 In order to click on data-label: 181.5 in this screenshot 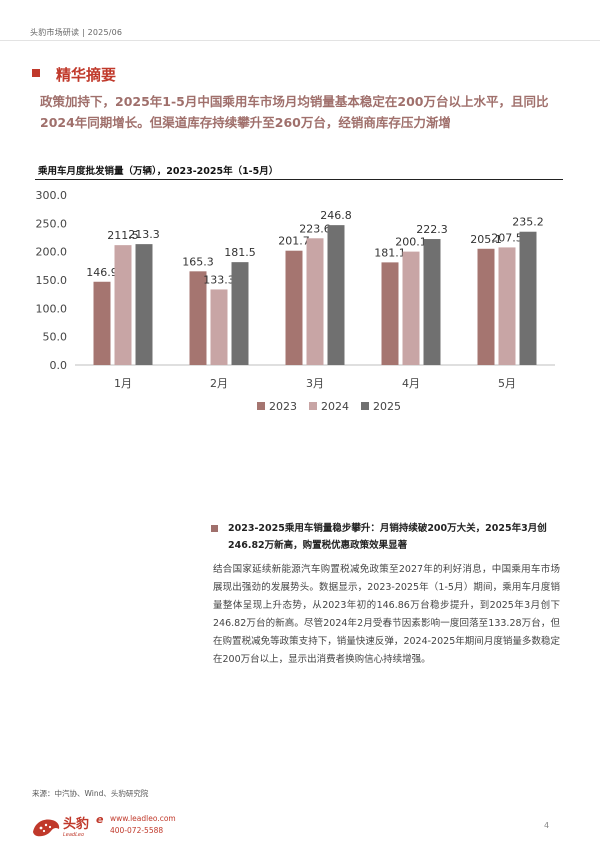, I will do `click(240, 252)`.